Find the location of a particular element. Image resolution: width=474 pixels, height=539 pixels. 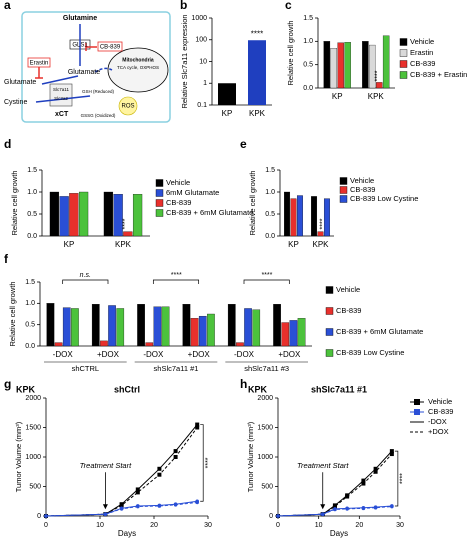

label: Glutamate is located at coordinates (20, 82).